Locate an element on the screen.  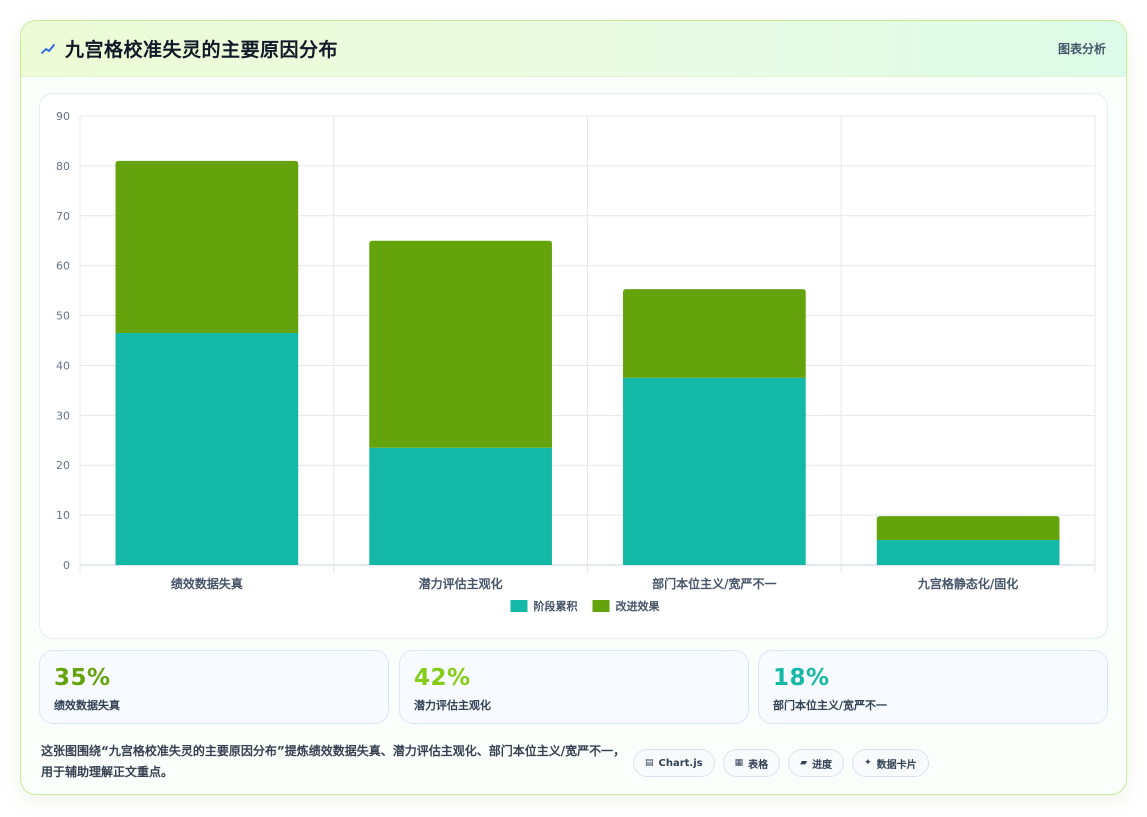
chip-data-card: ✦ 数据卡片 is located at coordinates (890, 763).